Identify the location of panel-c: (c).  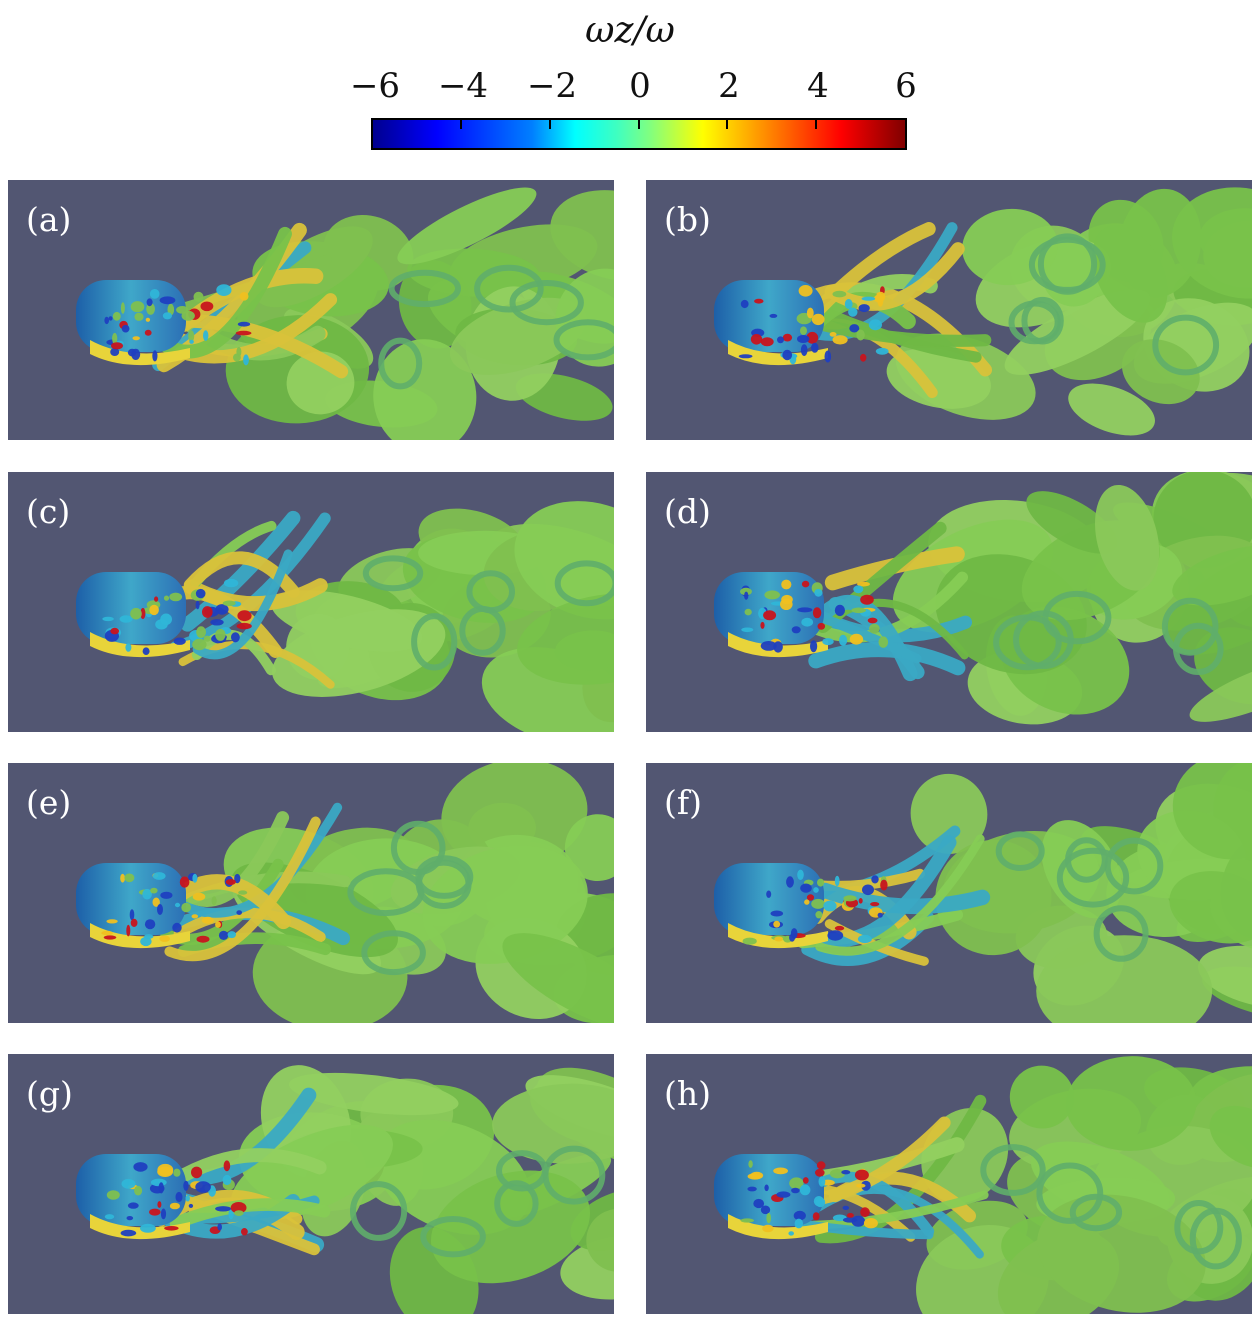
(311, 602).